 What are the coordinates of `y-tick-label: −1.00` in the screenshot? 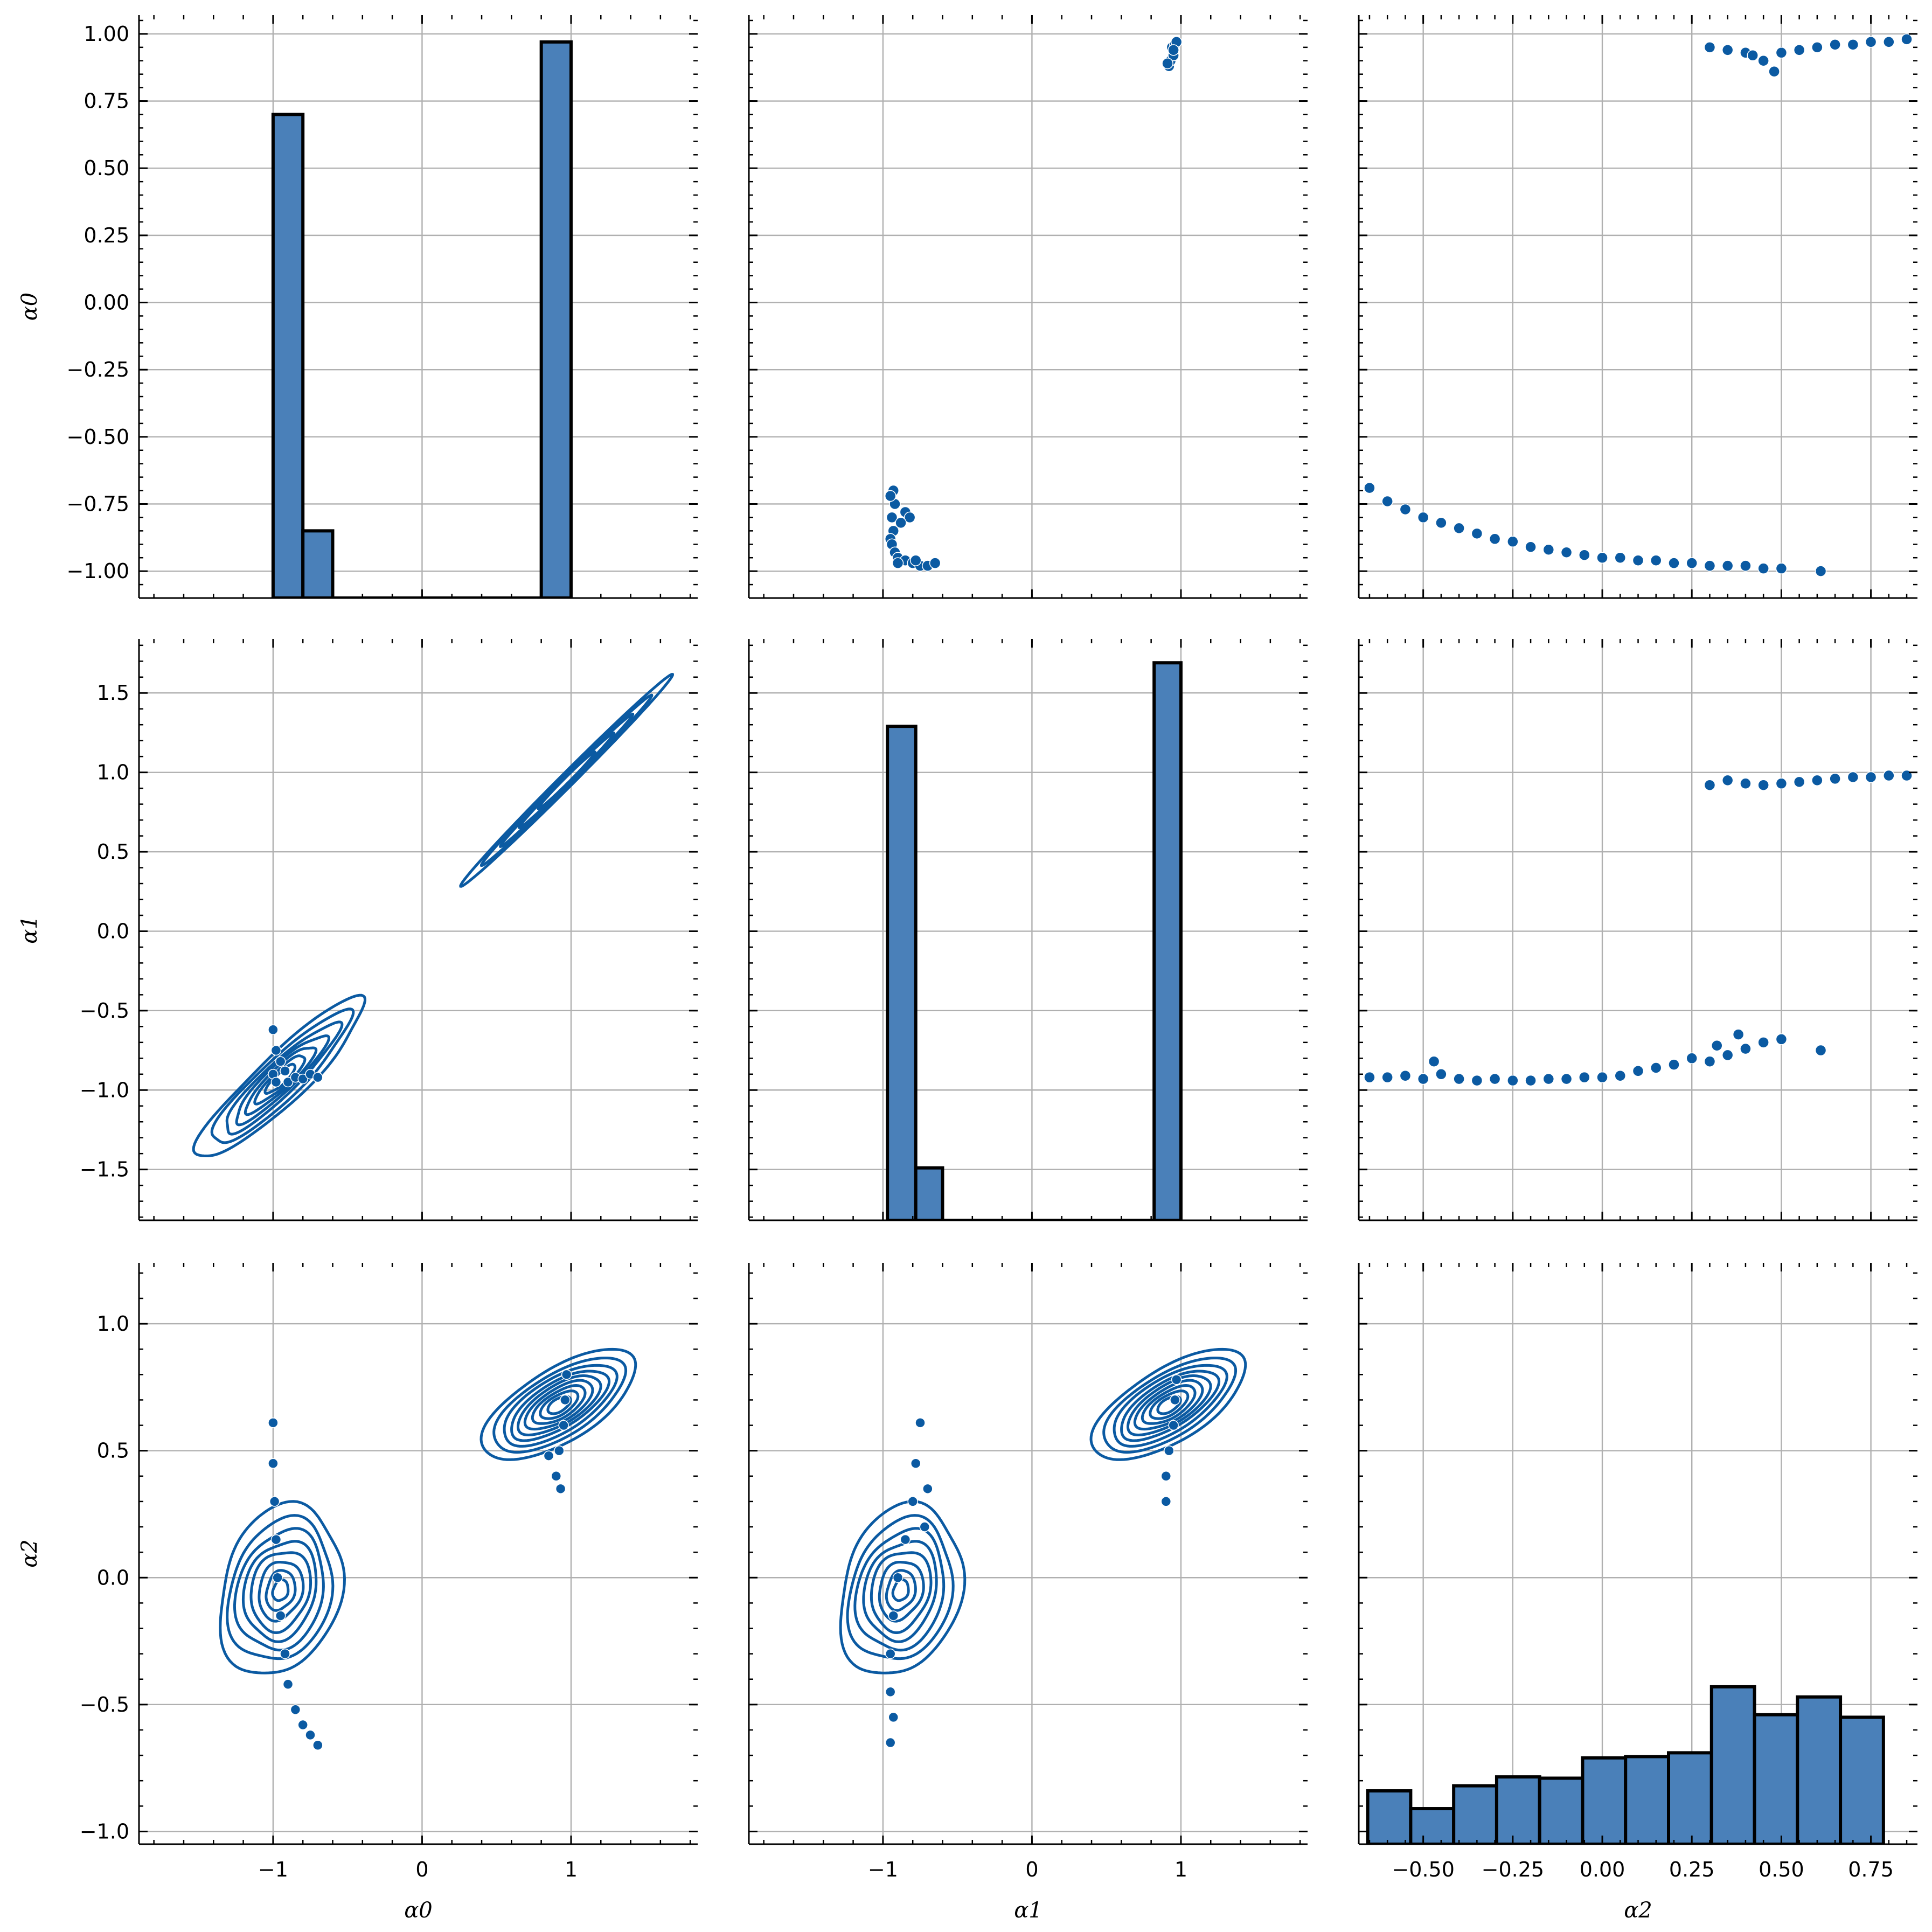 It's located at (98, 571).